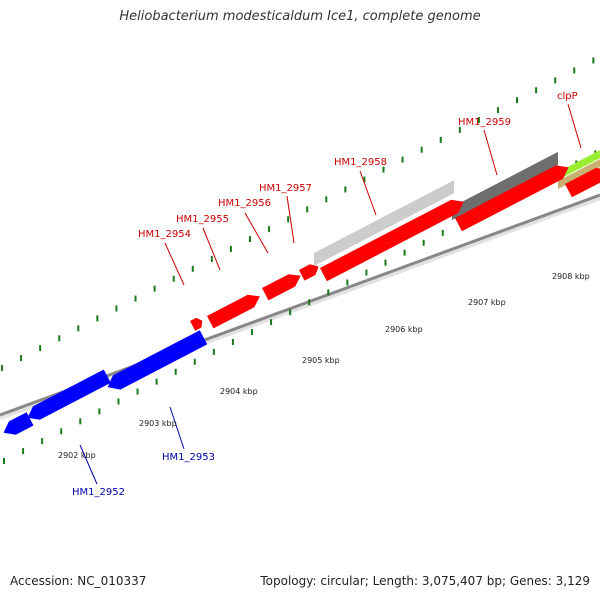 Image resolution: width=600 pixels, height=600 pixels. Describe the element at coordinates (164, 234) in the screenshot. I see `gene-label: HM1_2954` at that location.